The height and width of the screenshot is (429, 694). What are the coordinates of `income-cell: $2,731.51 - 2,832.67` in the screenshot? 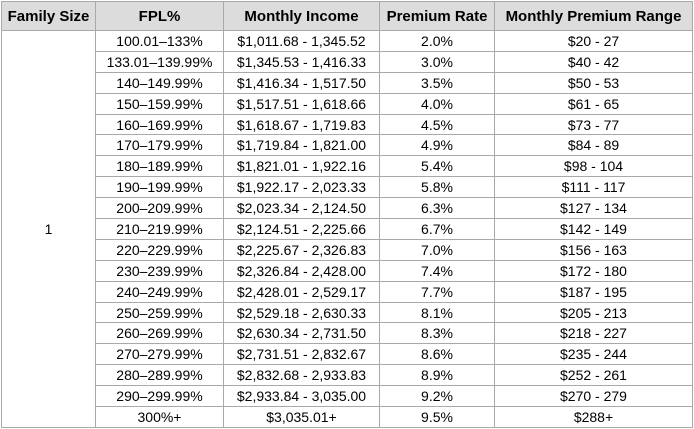 It's located at (301, 354).